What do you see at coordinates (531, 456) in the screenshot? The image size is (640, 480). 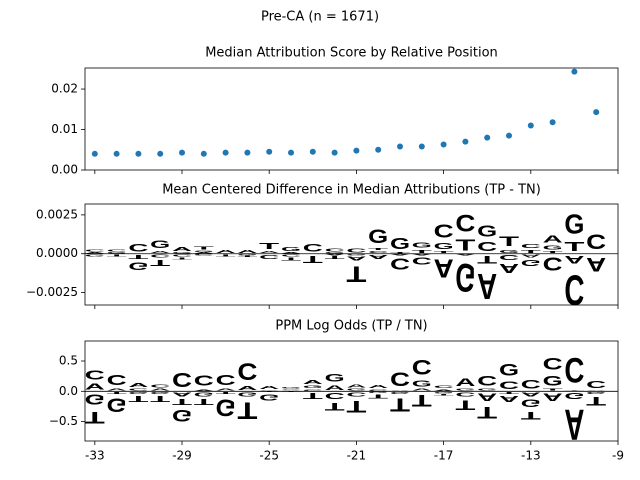 I see `x-tick-label: -13` at bounding box center [531, 456].